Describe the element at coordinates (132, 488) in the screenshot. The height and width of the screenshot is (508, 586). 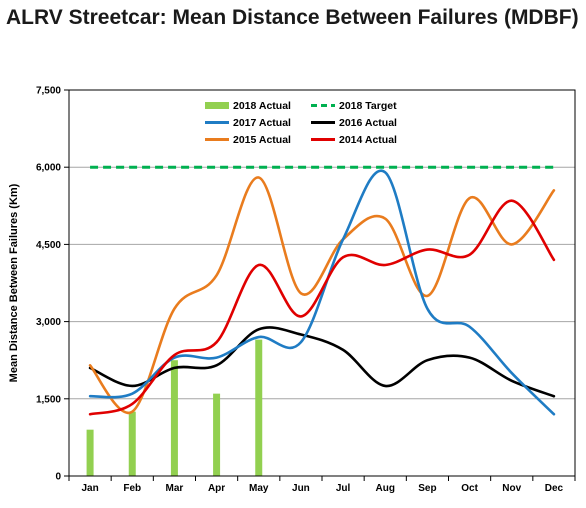
I see `x-tick-label-feb: Feb` at that location.